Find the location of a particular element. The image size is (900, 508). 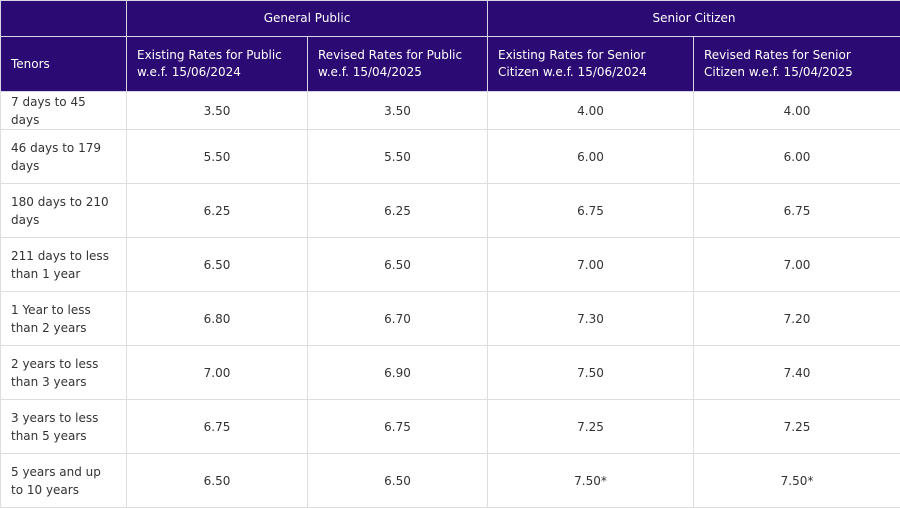

existing-senior-rate: 7.50 is located at coordinates (591, 373).